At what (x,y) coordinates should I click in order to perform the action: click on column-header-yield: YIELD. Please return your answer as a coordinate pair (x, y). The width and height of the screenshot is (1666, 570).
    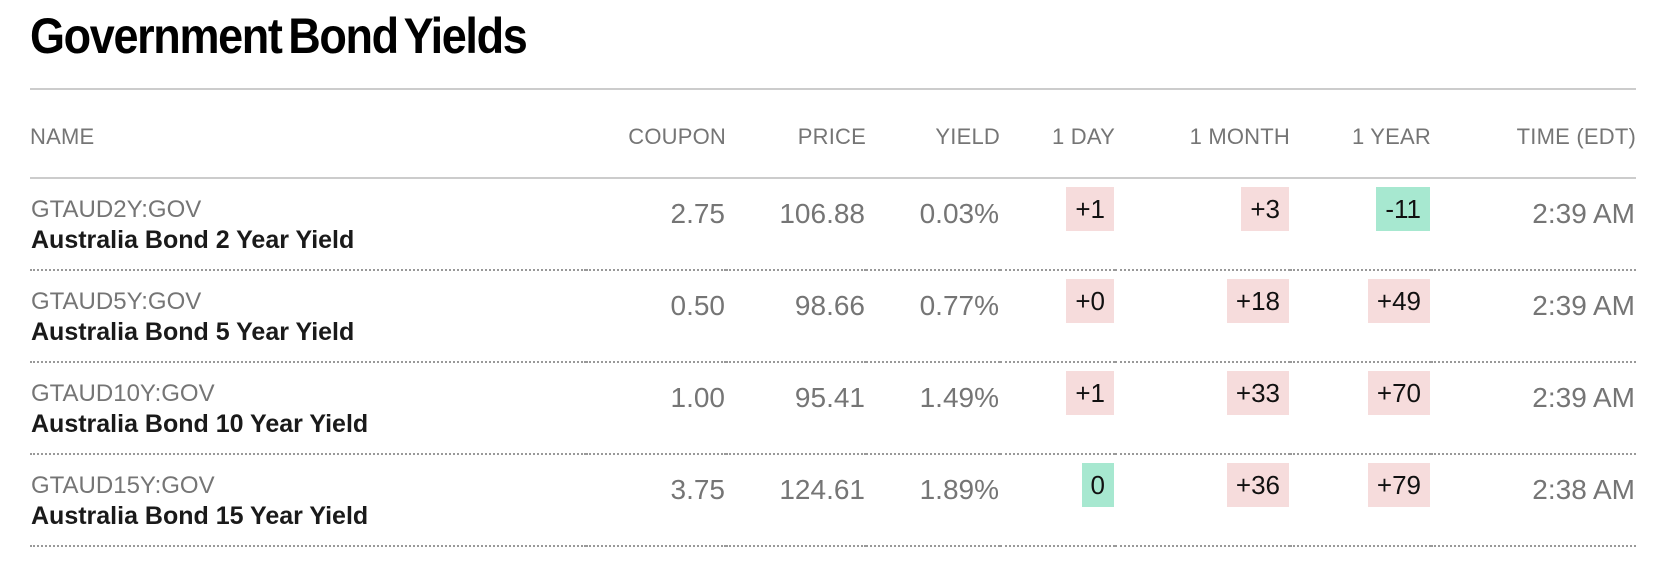
    Looking at the image, I should click on (933, 134).